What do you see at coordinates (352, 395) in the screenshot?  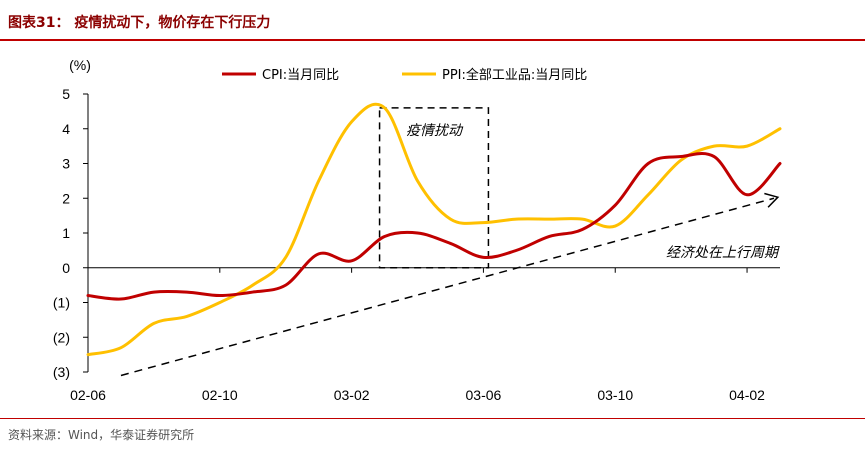 I see `x-tick-label: 03-02` at bounding box center [352, 395].